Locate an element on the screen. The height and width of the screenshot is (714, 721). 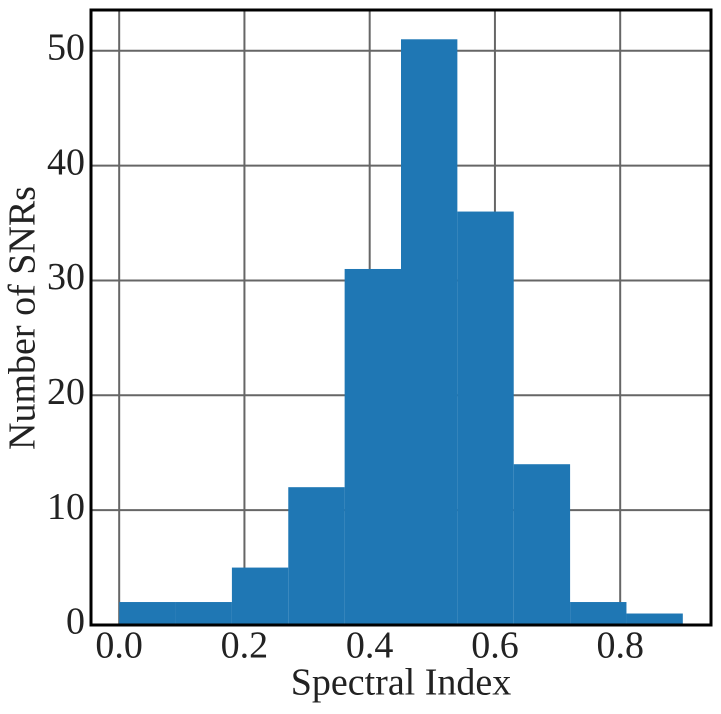
x-tick-label: 0.2 is located at coordinates (245, 646).